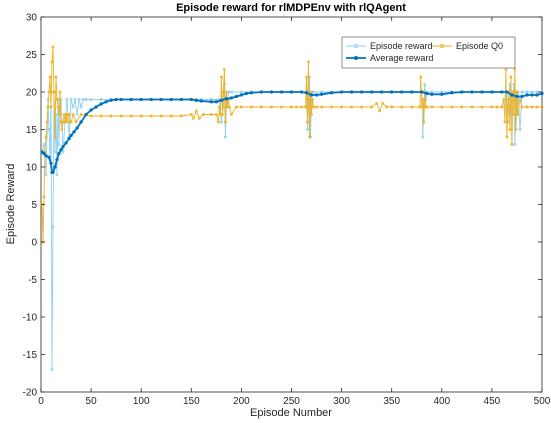 The image size is (551, 423). I want to click on legend-marker-episode-reward, so click(355, 46).